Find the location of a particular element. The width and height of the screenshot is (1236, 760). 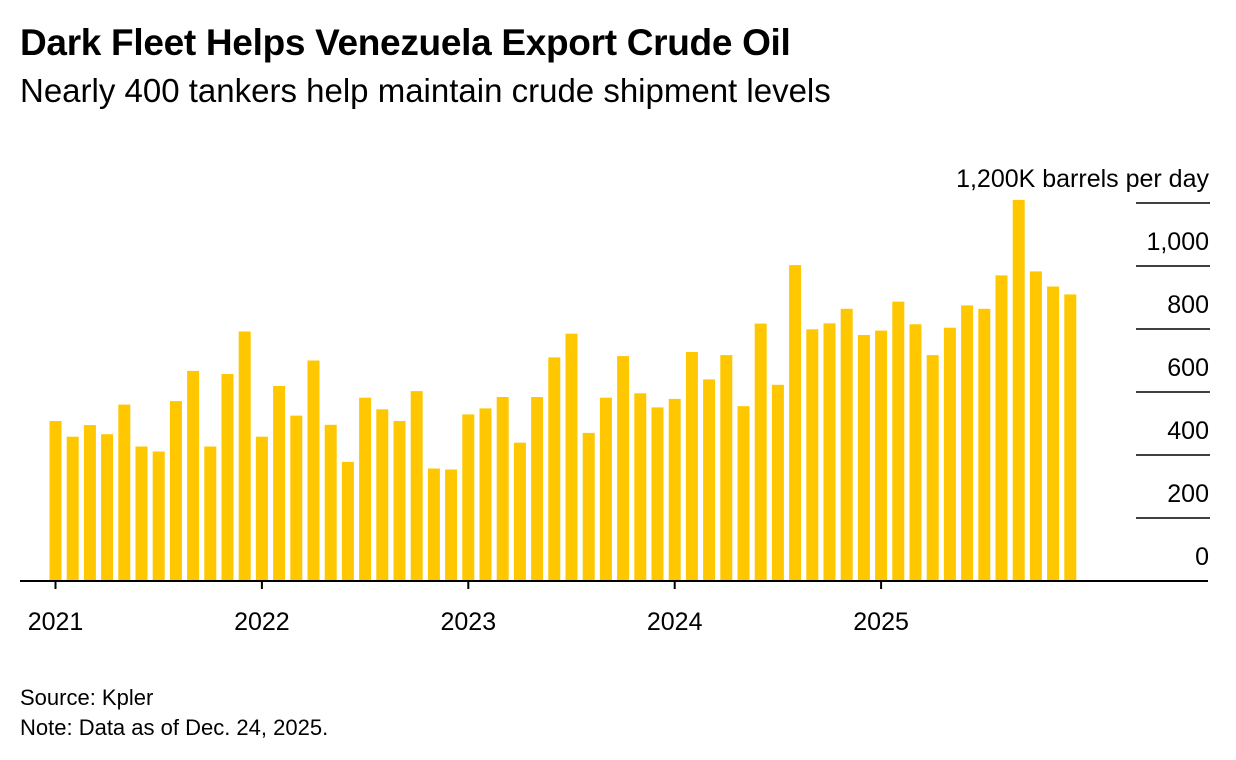

bar-sep-2024 is located at coordinates (812, 455).